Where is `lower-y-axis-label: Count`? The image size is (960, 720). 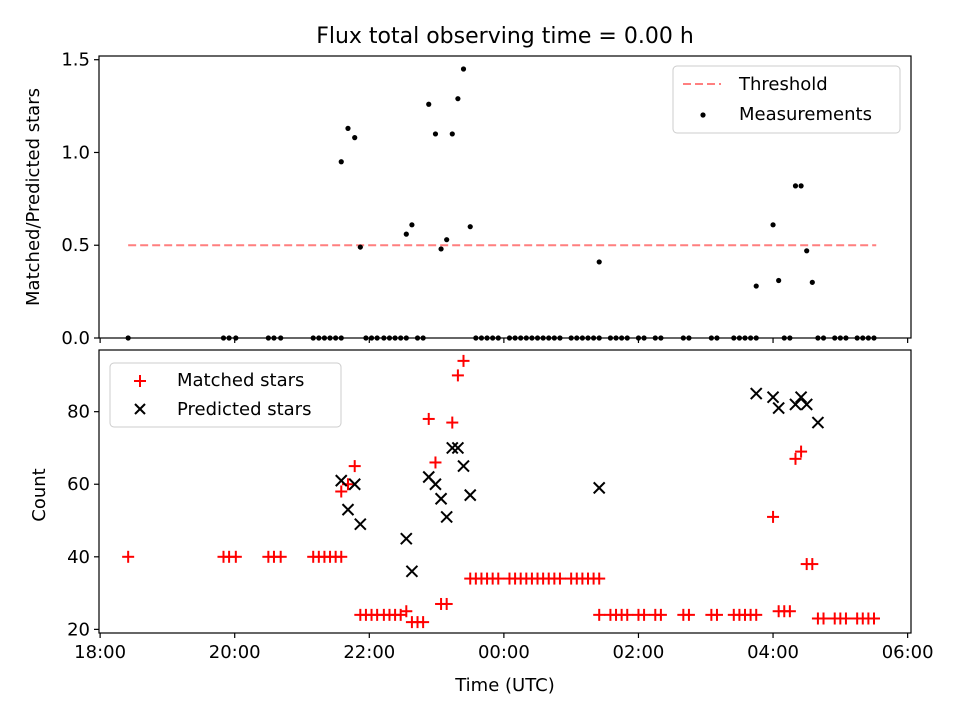
lower-y-axis-label: Count is located at coordinates (39, 494).